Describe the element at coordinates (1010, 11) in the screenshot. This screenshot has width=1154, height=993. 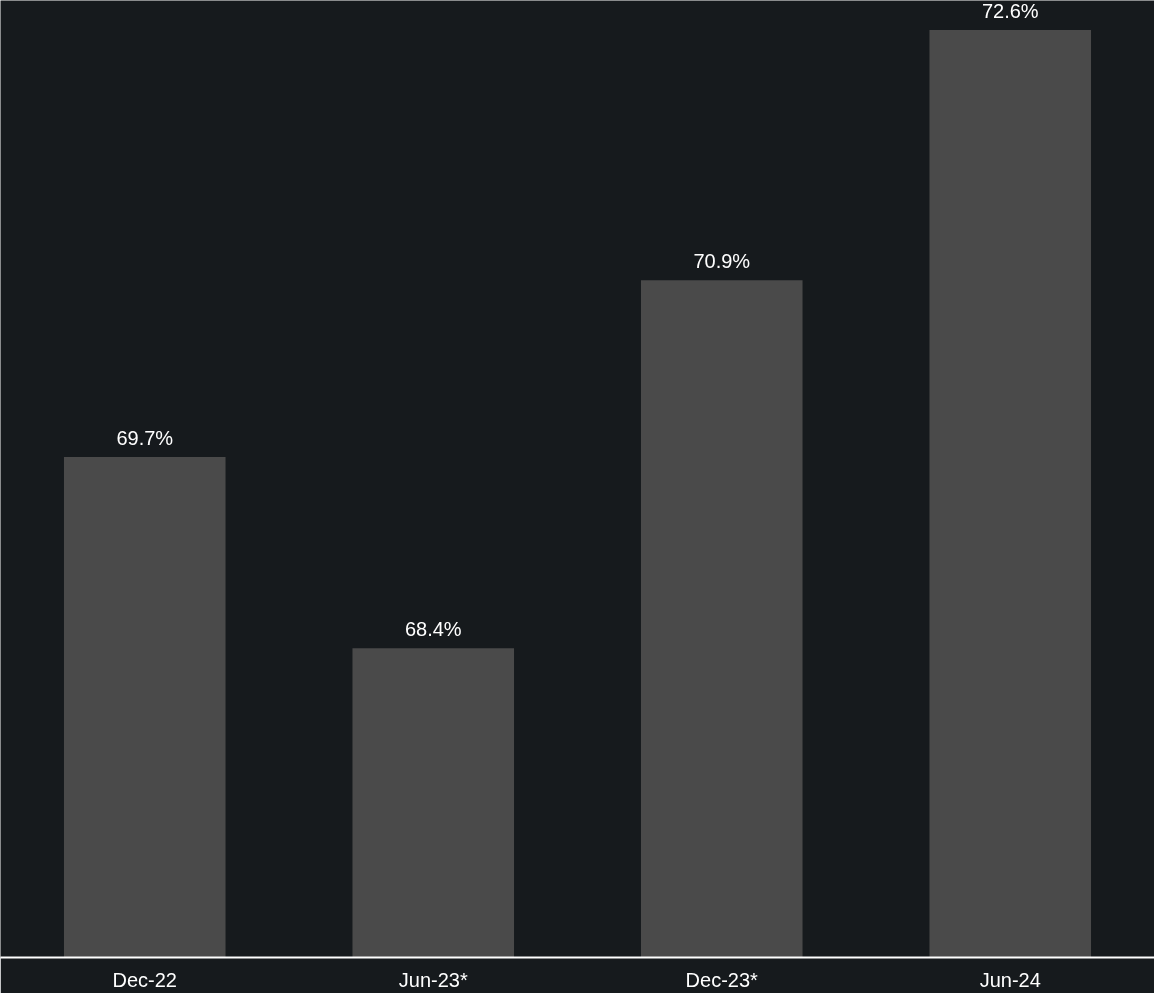
I see `data-label: 72.6%` at that location.